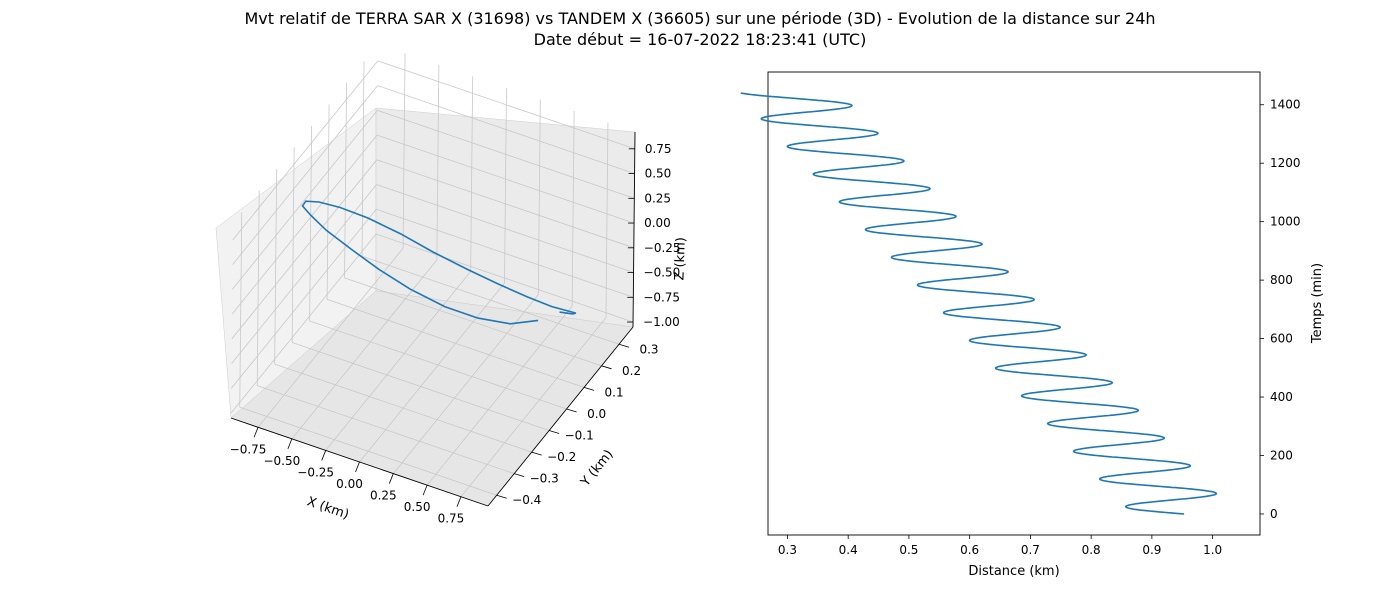 This screenshot has width=1400, height=600. Describe the element at coordinates (657, 198) in the screenshot. I see `z-tick-label: 0.25` at that location.